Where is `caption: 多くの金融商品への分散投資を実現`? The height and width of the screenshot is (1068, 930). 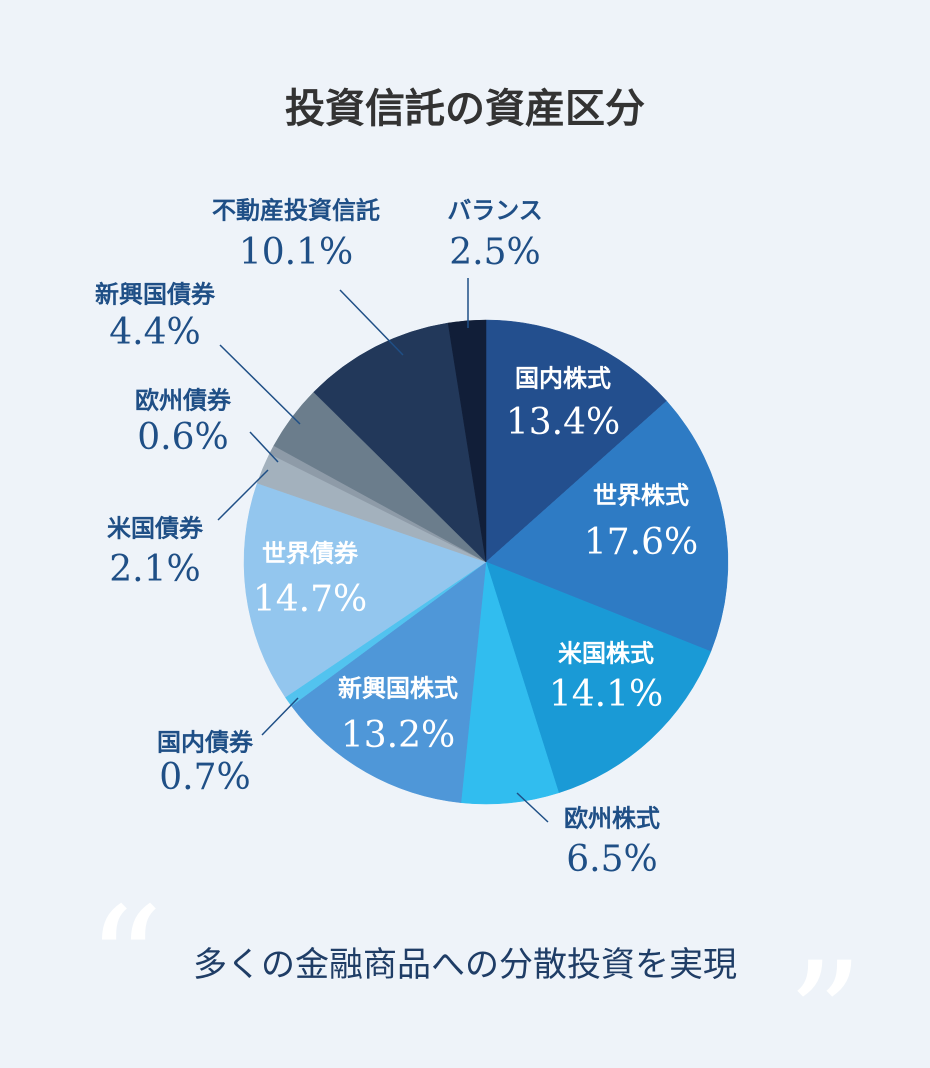 caption: 多くの金融商品への分散投資を実現 is located at coordinates (465, 965).